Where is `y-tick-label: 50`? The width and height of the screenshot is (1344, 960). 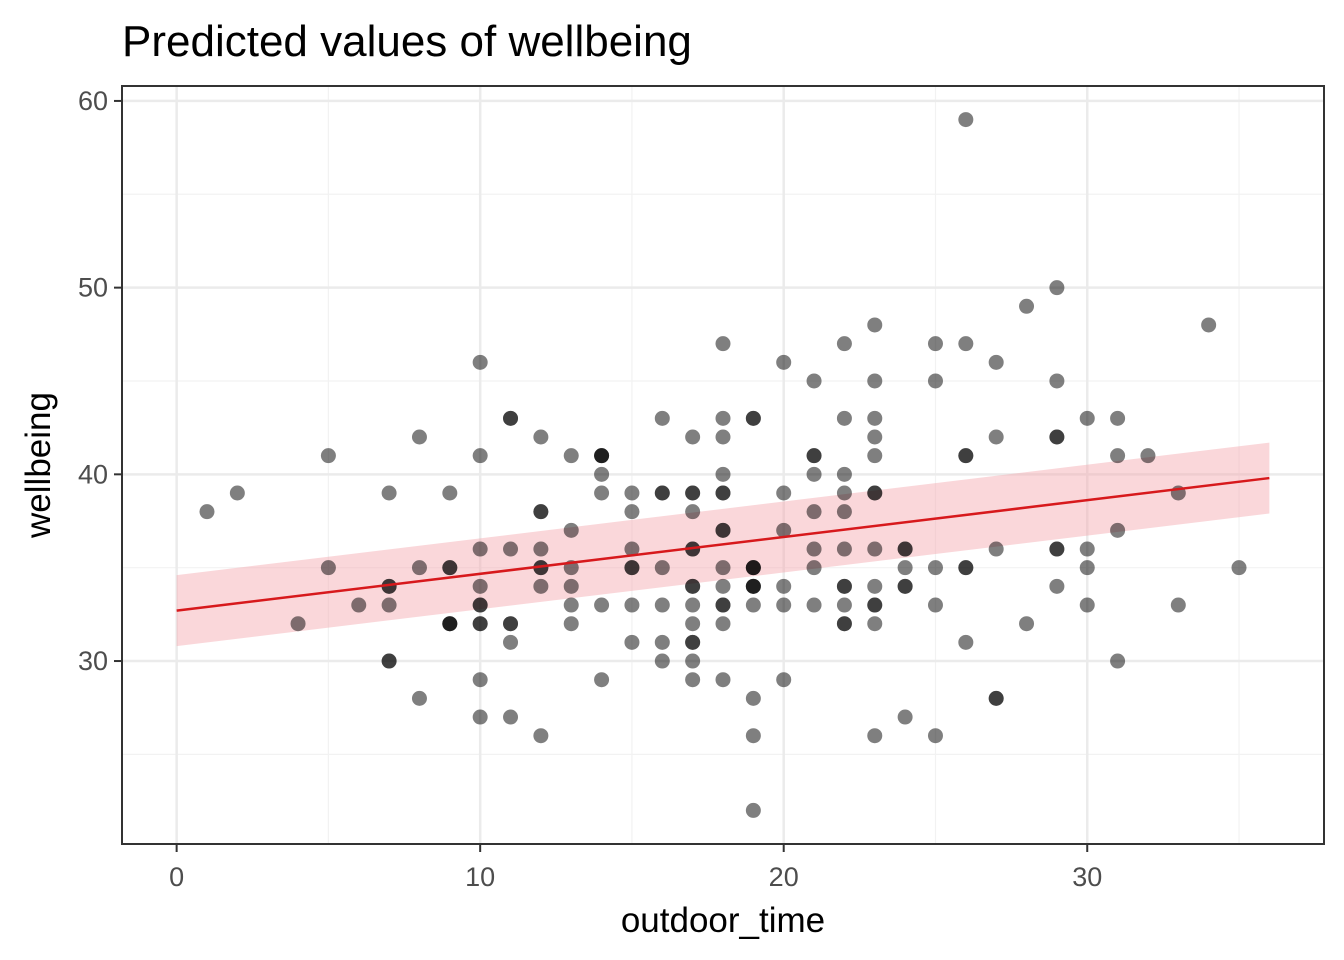
y-tick-label: 50 is located at coordinates (93, 288).